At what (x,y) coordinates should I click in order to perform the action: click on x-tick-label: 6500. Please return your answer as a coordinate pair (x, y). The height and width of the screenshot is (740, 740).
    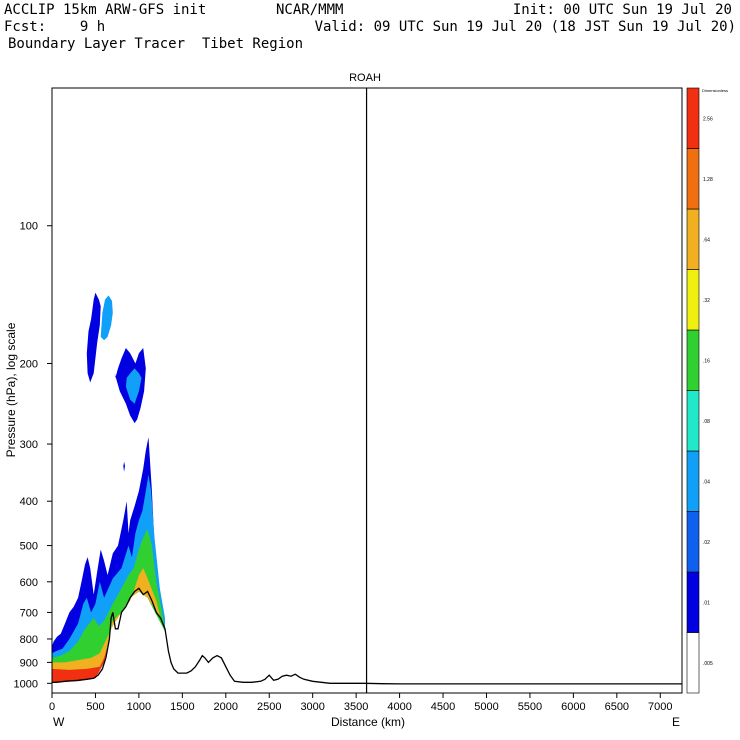
    Looking at the image, I should click on (617, 707).